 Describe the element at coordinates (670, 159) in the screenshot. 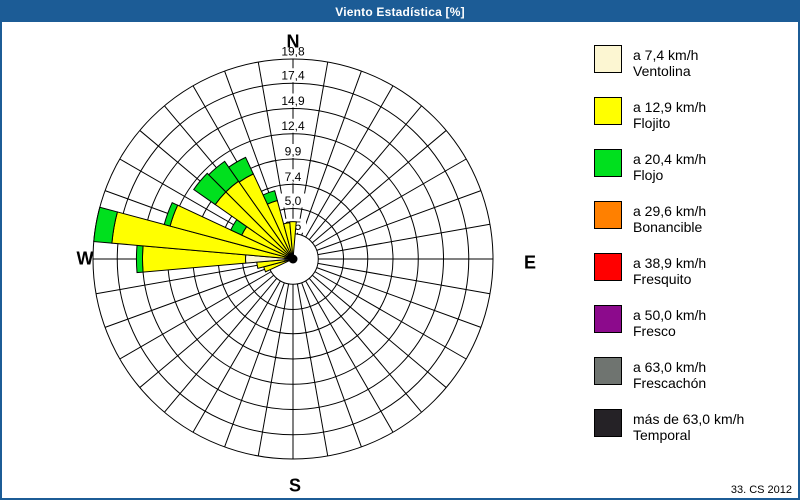

I see `legend-speed-label: a 20,4 km/h` at that location.